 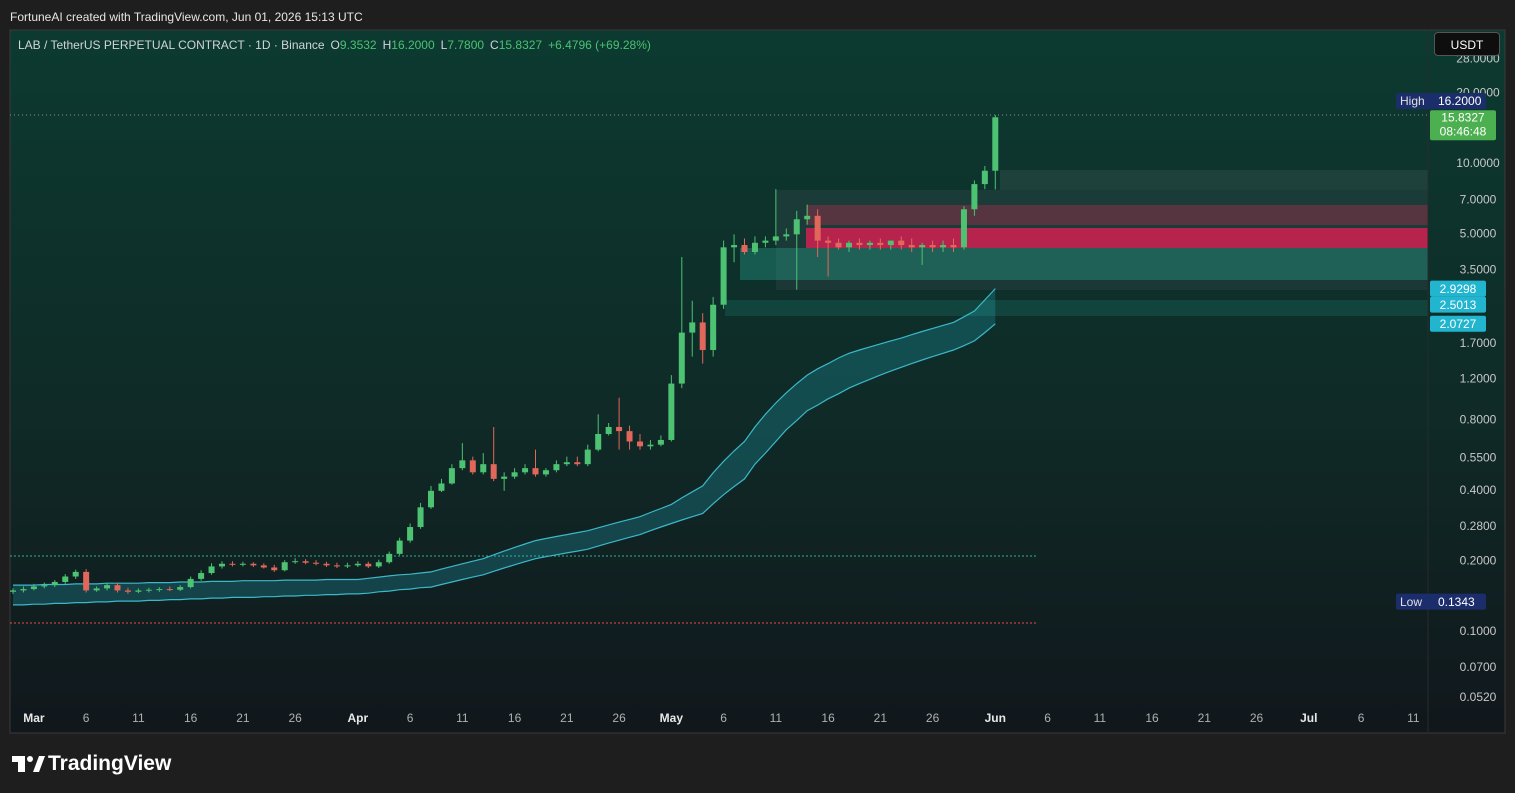 What do you see at coordinates (1478, 526) in the screenshot?
I see `y-tick-label: 0.2800` at bounding box center [1478, 526].